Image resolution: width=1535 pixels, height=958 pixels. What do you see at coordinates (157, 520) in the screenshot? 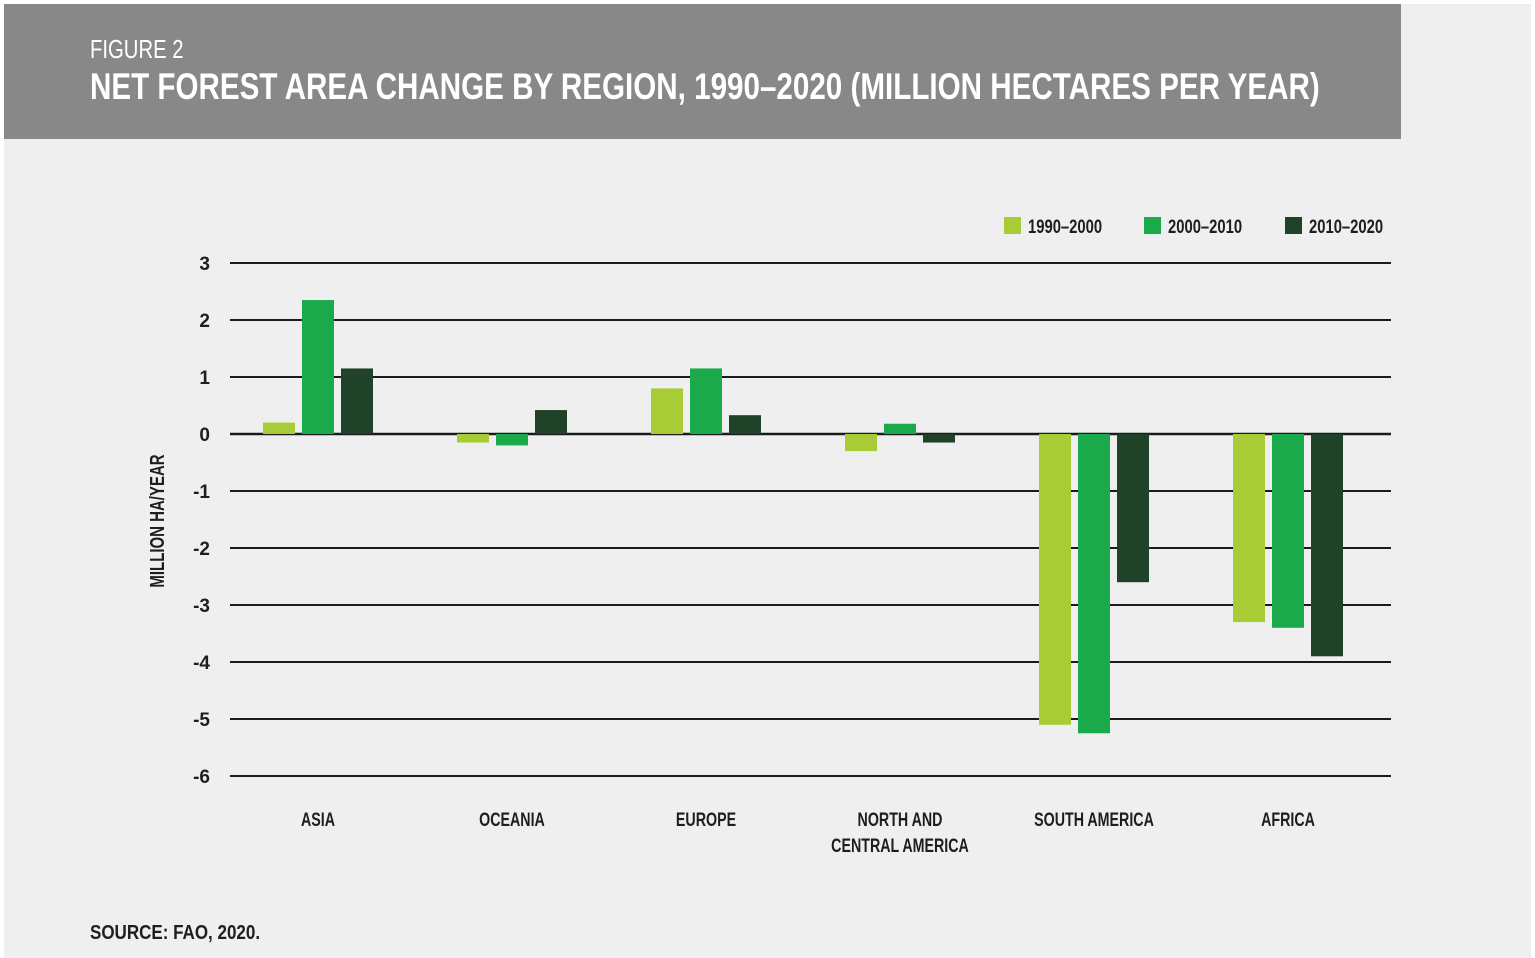
I see `y-axis-title: MILLION HA/YEAR` at bounding box center [157, 520].